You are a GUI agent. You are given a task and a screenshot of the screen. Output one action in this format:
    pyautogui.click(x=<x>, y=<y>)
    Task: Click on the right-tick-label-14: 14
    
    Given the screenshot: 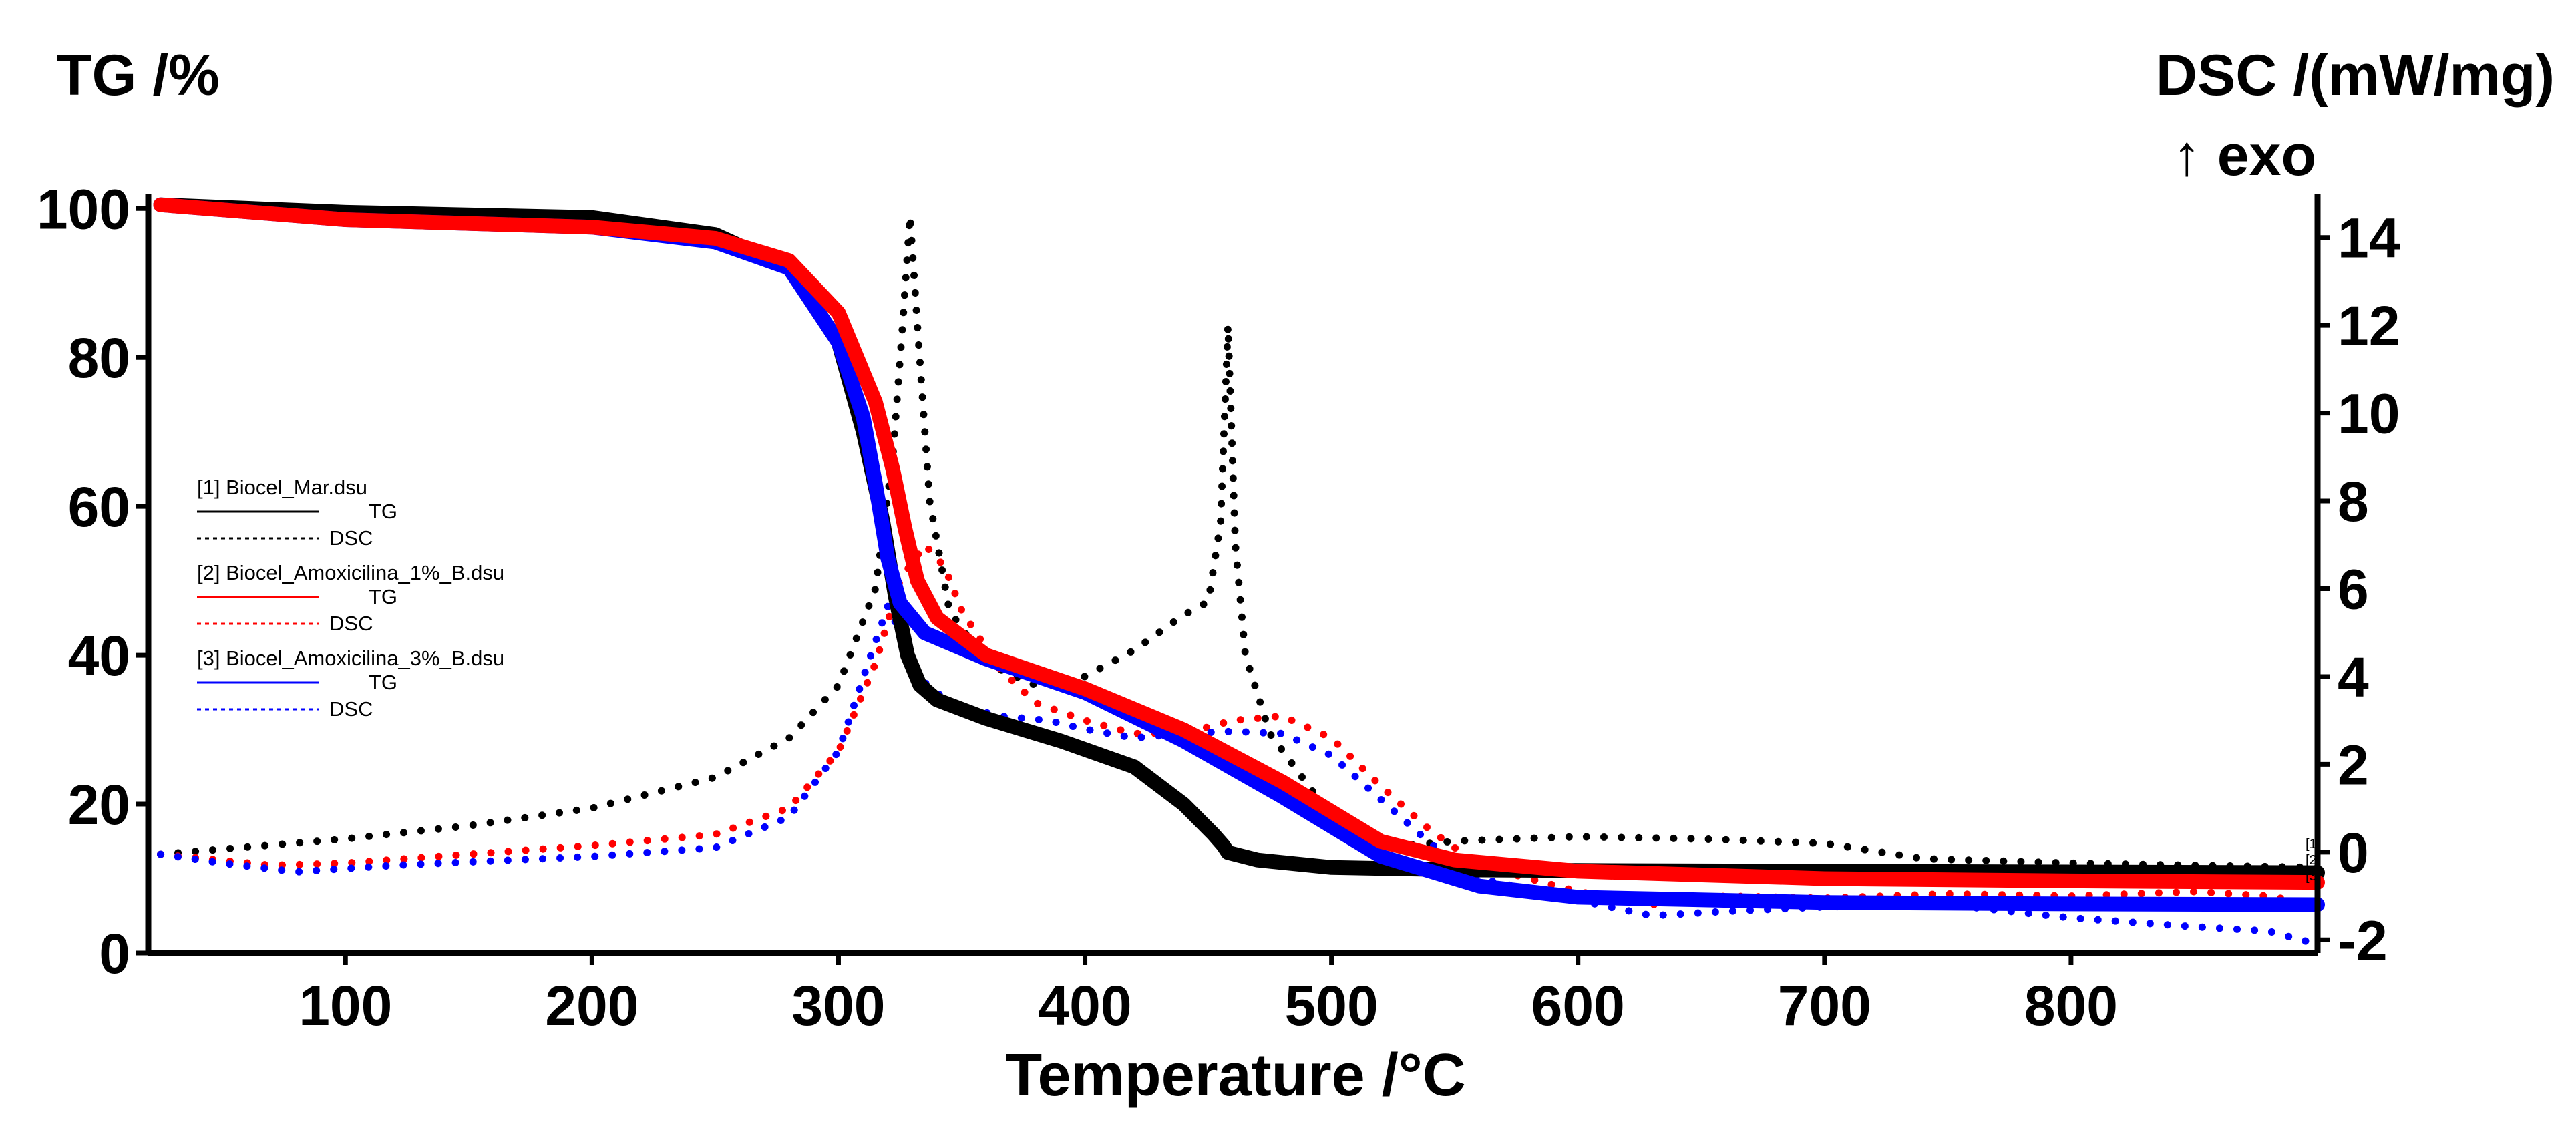 What is the action you would take?
    pyautogui.click(x=2369, y=238)
    